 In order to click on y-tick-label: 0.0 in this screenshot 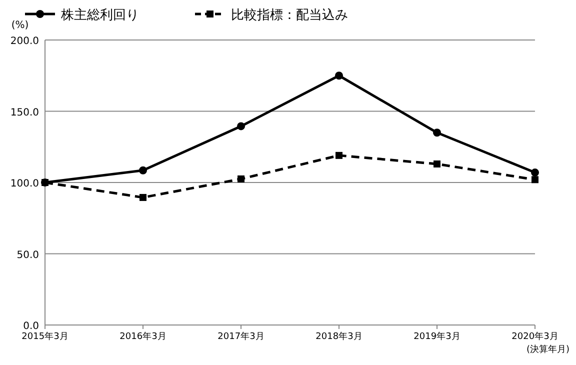, I will do `click(31, 326)`.